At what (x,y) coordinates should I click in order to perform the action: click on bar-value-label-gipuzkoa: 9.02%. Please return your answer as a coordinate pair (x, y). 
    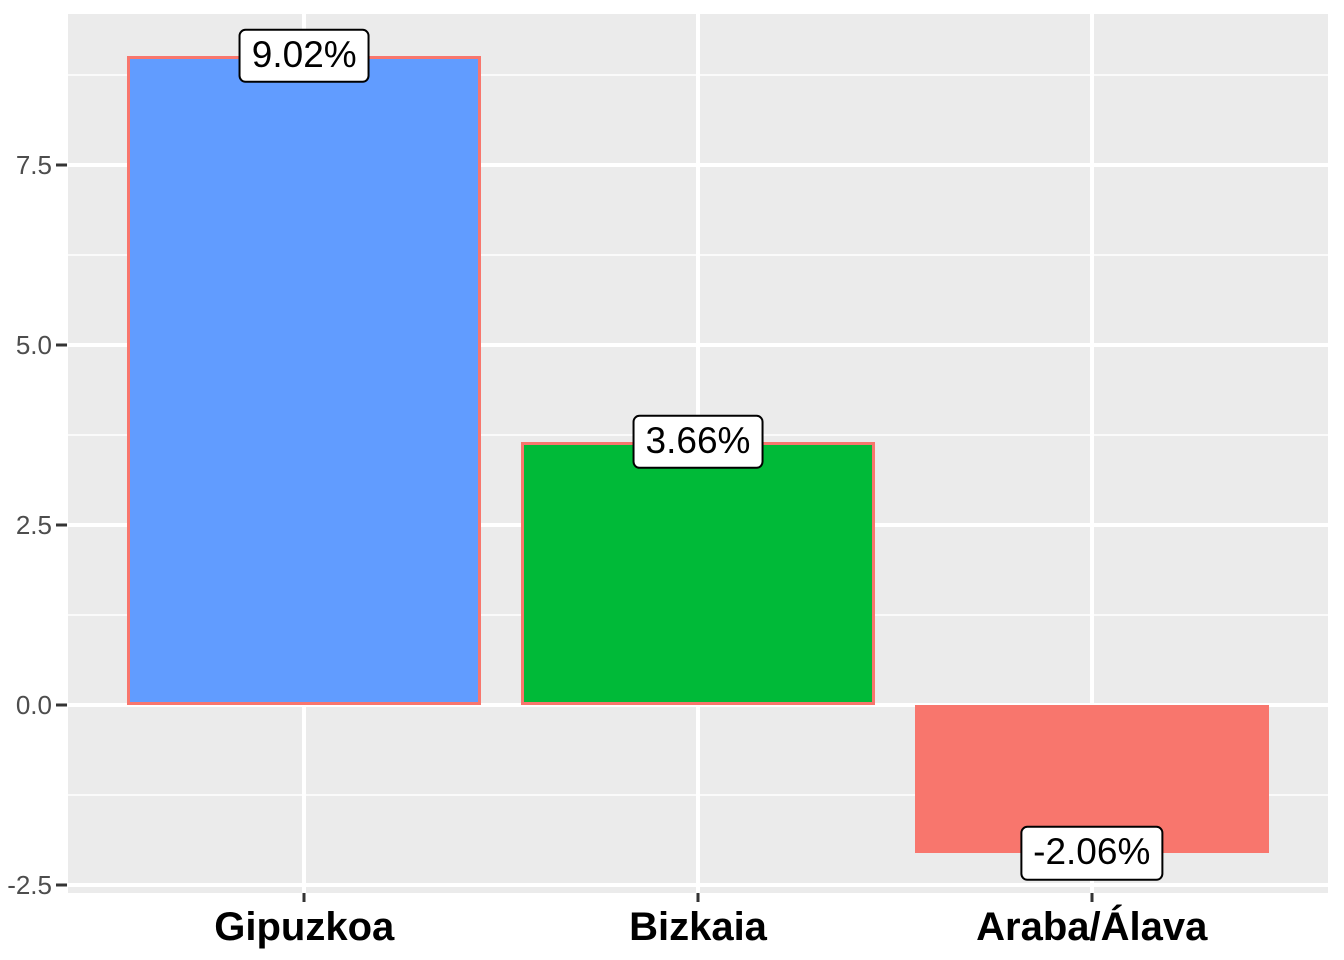
    Looking at the image, I should click on (304, 55).